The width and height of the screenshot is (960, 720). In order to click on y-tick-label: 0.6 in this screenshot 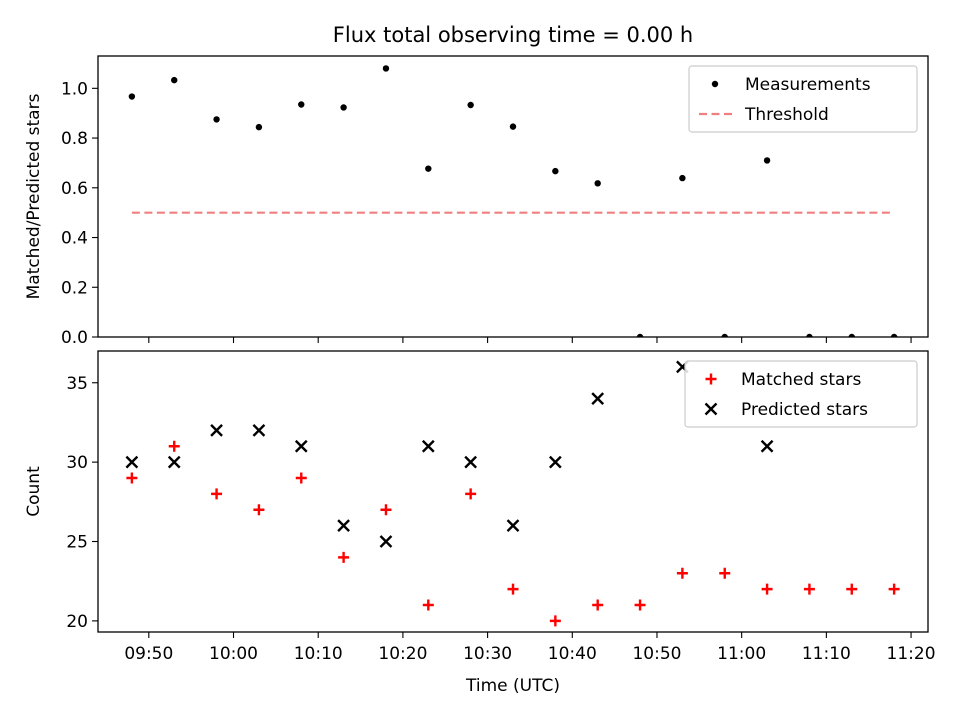, I will do `click(74, 189)`.